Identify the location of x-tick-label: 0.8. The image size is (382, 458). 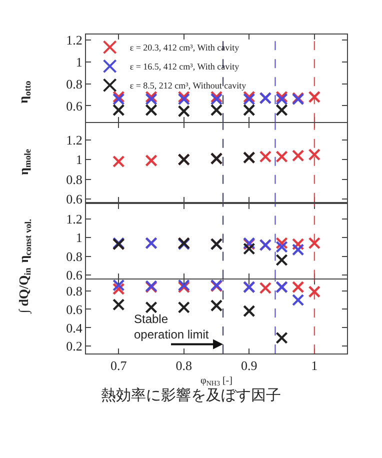
(184, 366).